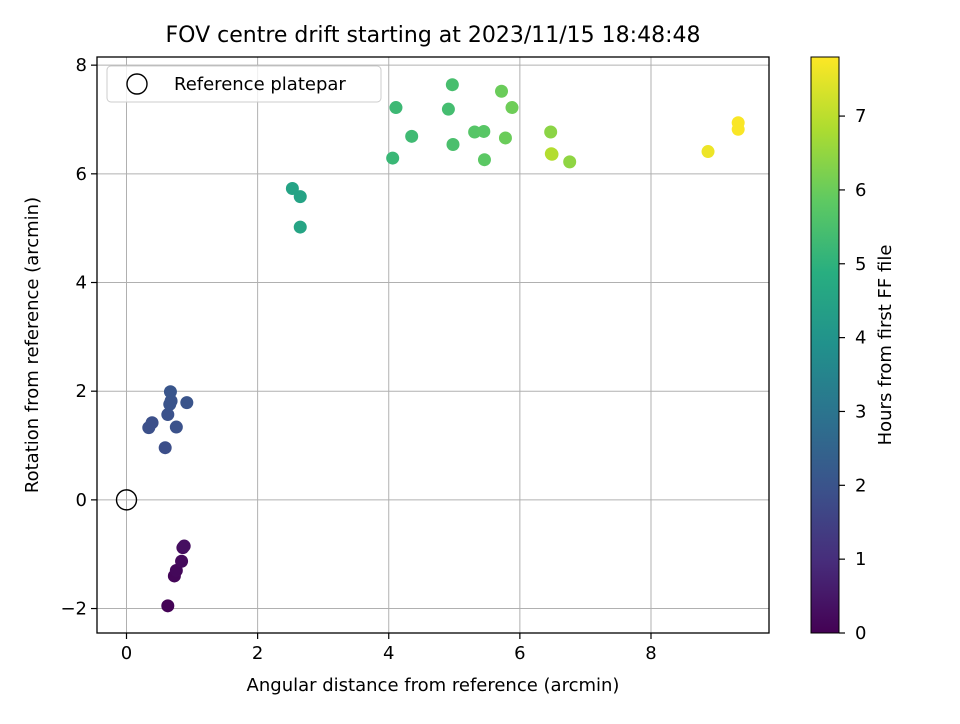  What do you see at coordinates (260, 84) in the screenshot?
I see `legend-label: Reference platepar` at bounding box center [260, 84].